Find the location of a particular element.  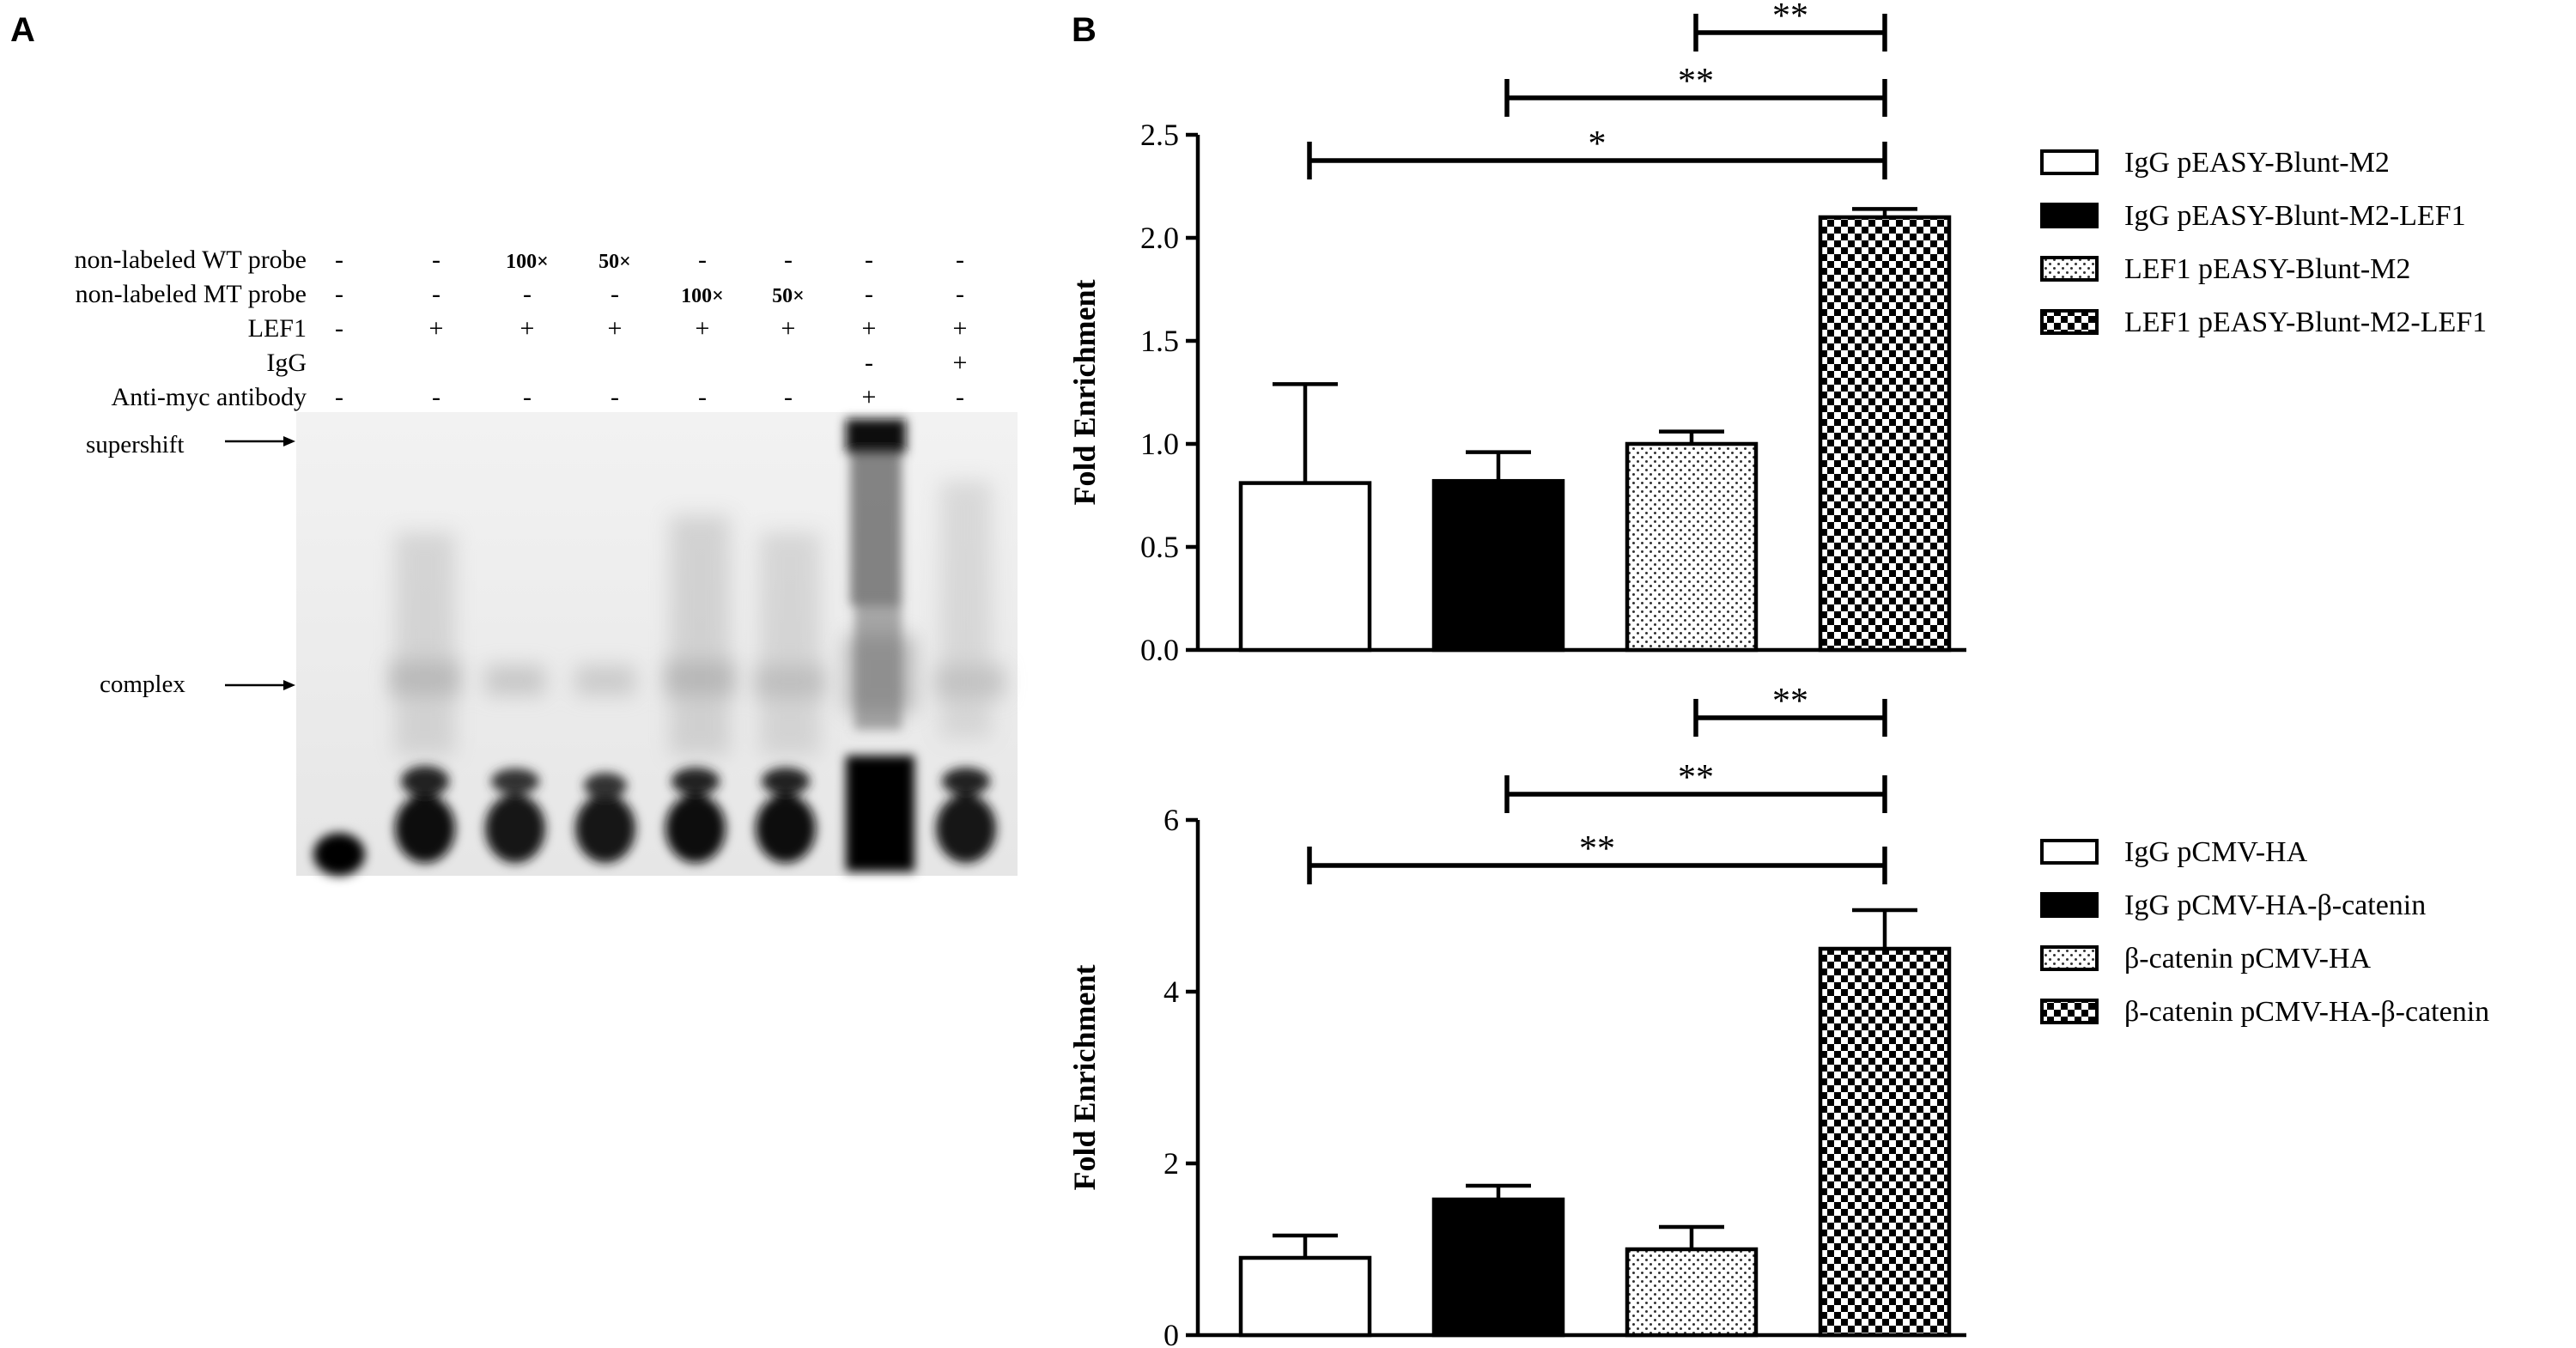

y-tick-label: 2 is located at coordinates (1171, 1164).